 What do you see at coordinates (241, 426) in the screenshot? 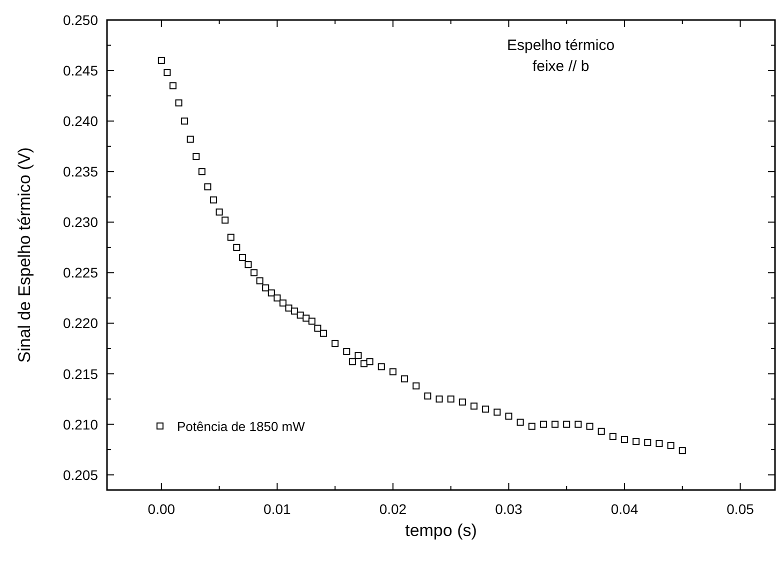
I see `legend-label: Potência de 1850 mW` at bounding box center [241, 426].